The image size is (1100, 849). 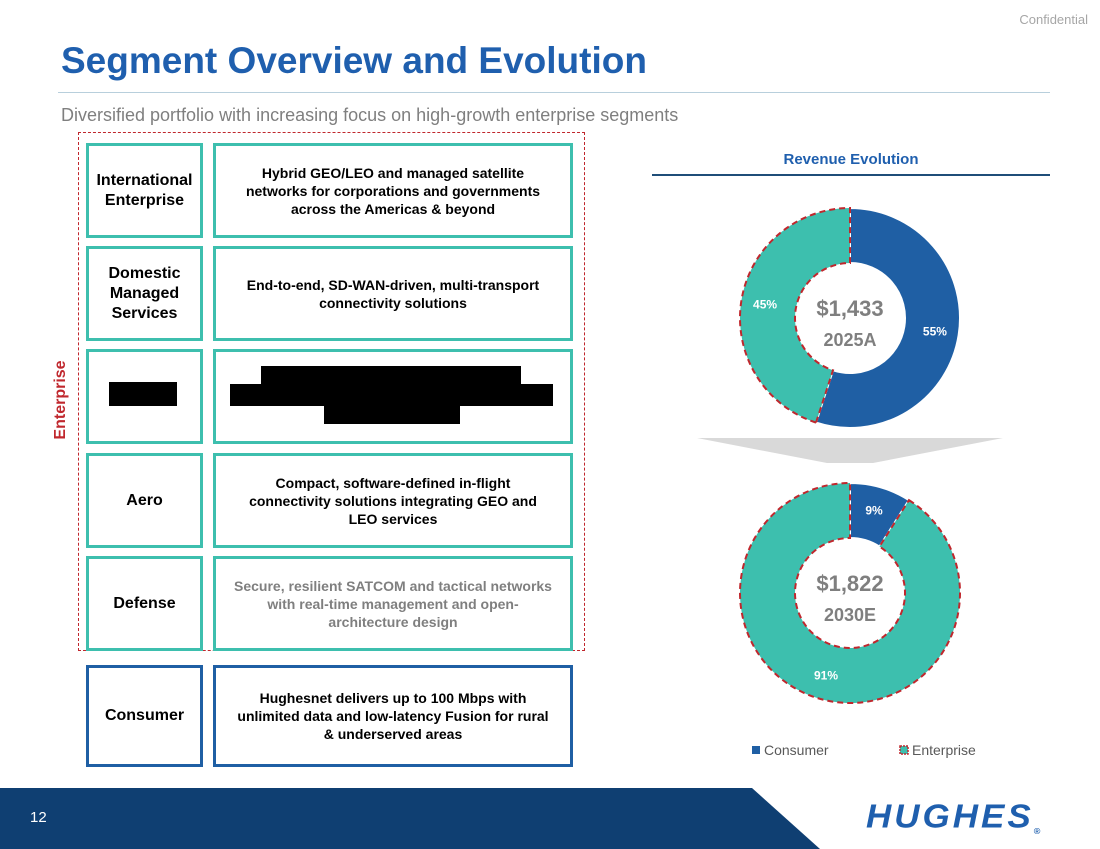 What do you see at coordinates (554, 92) in the screenshot?
I see `title-divider` at bounding box center [554, 92].